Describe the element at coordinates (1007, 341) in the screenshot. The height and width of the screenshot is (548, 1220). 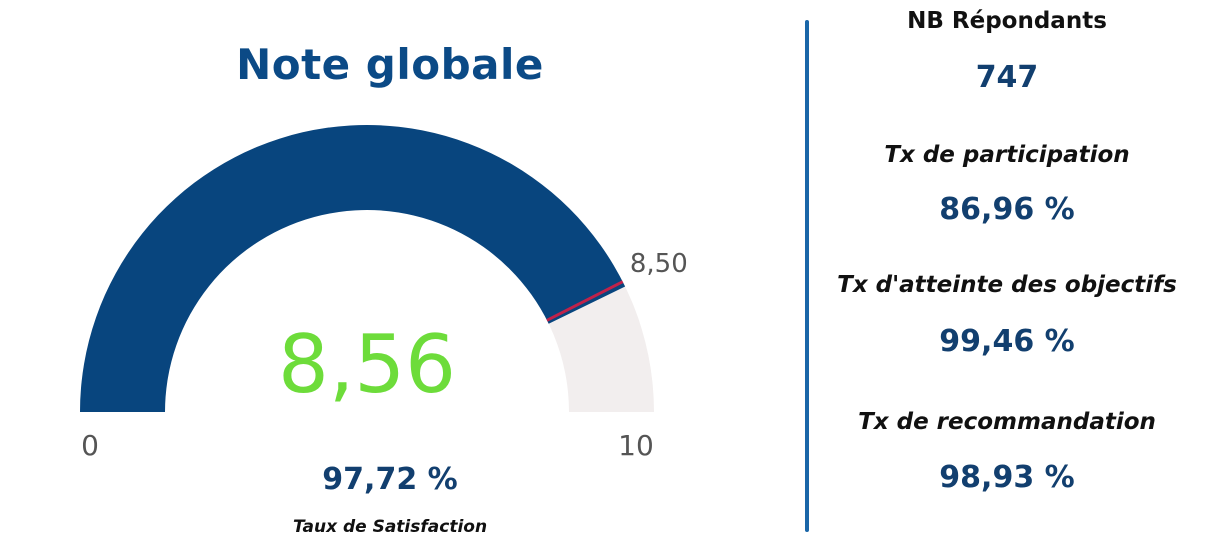
I see `objectives-rate-value: 99,46 %` at that location.